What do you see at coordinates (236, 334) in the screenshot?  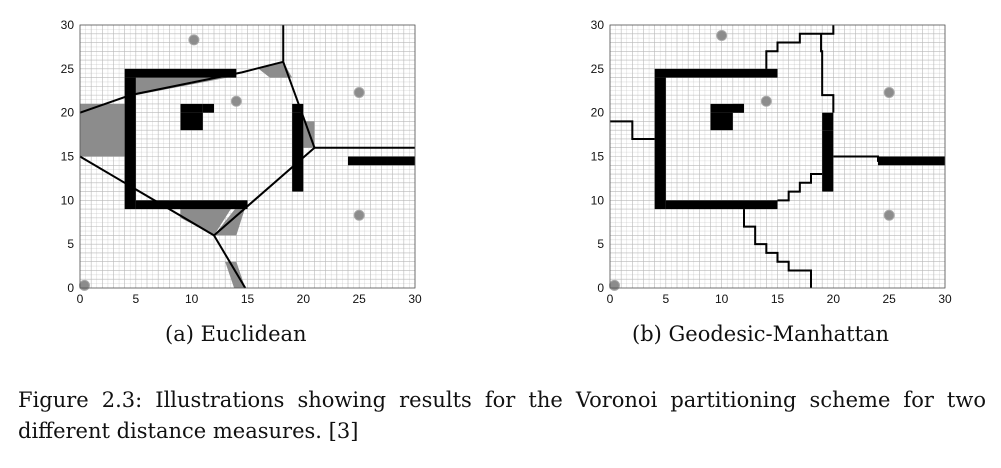 I see `subcaption-a: (a) Euclidean` at bounding box center [236, 334].